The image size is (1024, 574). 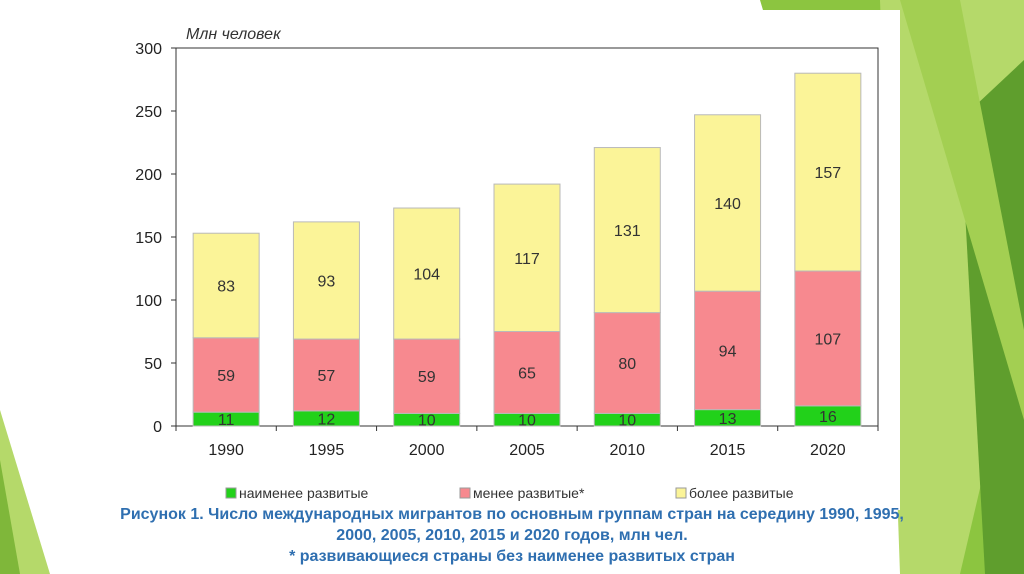 I want to click on x-tick-label: 2015, so click(x=728, y=450).